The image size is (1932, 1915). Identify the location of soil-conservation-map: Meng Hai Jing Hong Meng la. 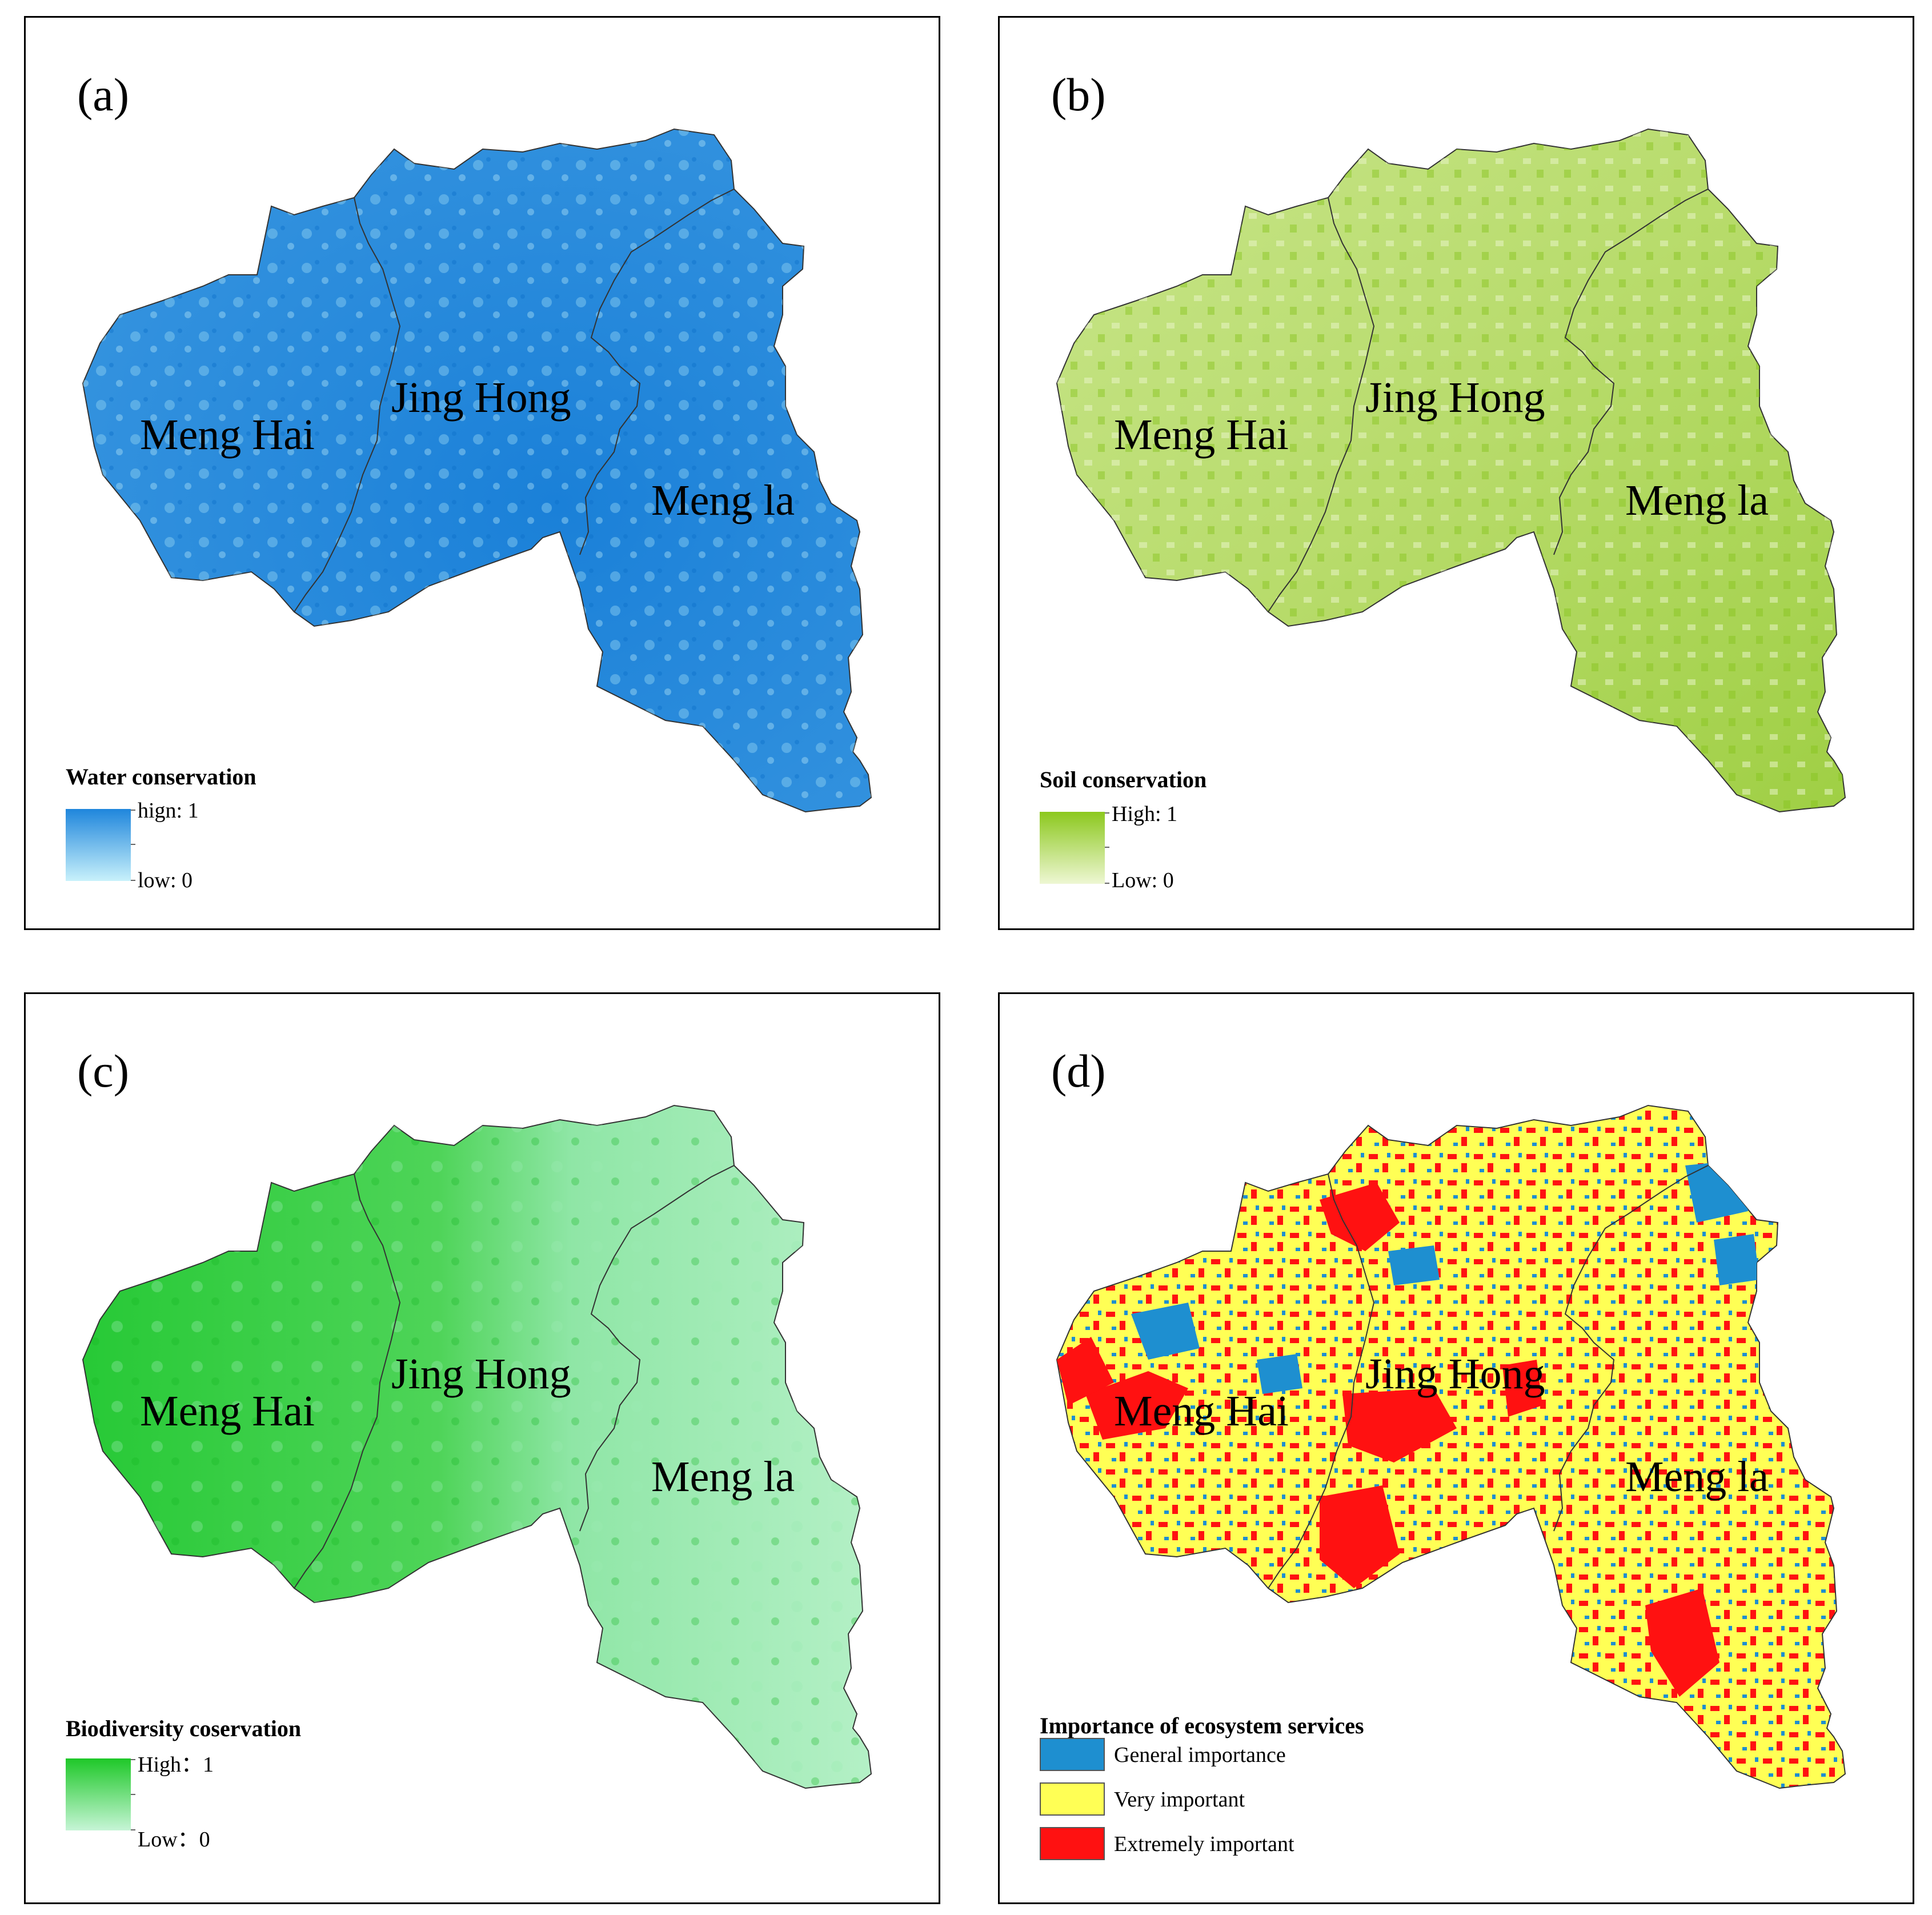
(1451, 471).